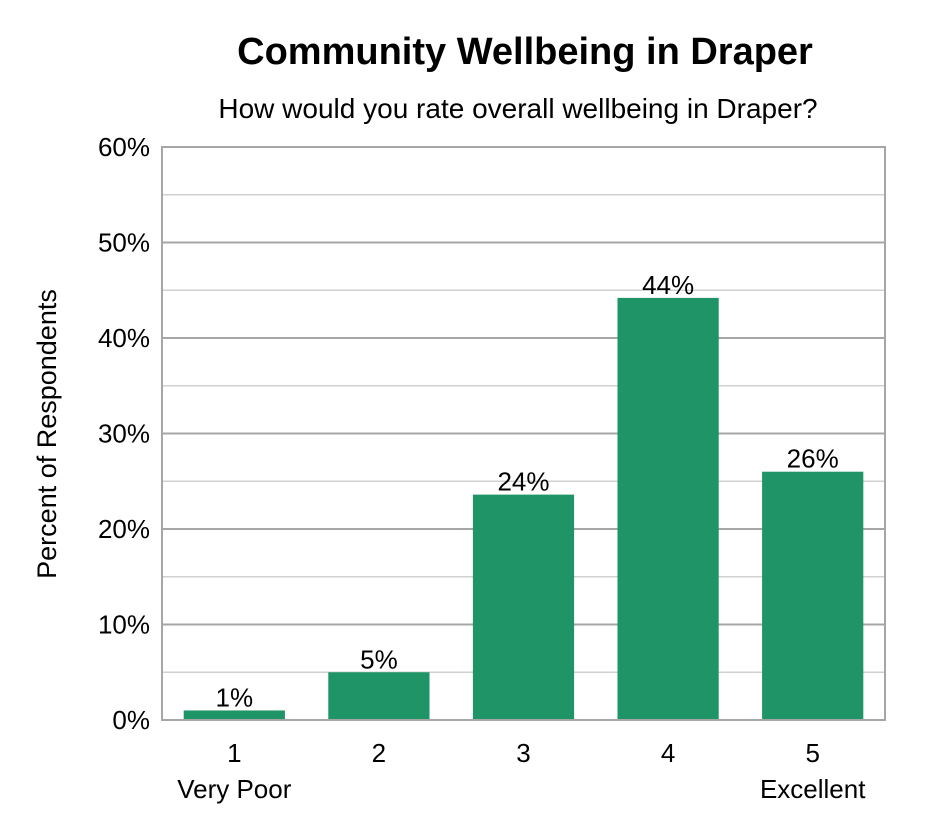  What do you see at coordinates (234, 753) in the screenshot?
I see `x-tick-label: 1` at bounding box center [234, 753].